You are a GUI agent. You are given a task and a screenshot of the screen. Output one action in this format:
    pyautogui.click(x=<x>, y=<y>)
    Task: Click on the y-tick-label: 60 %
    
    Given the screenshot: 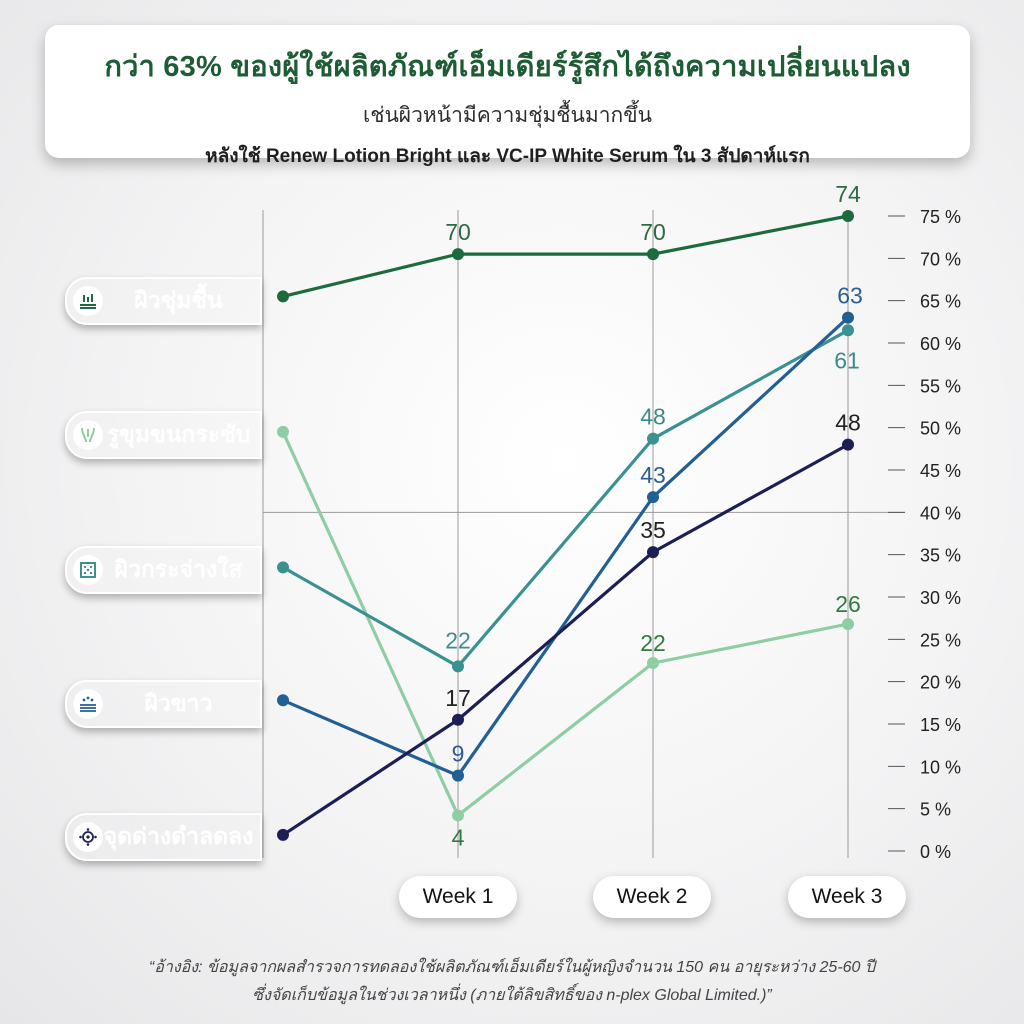 What is the action you would take?
    pyautogui.click(x=940, y=344)
    